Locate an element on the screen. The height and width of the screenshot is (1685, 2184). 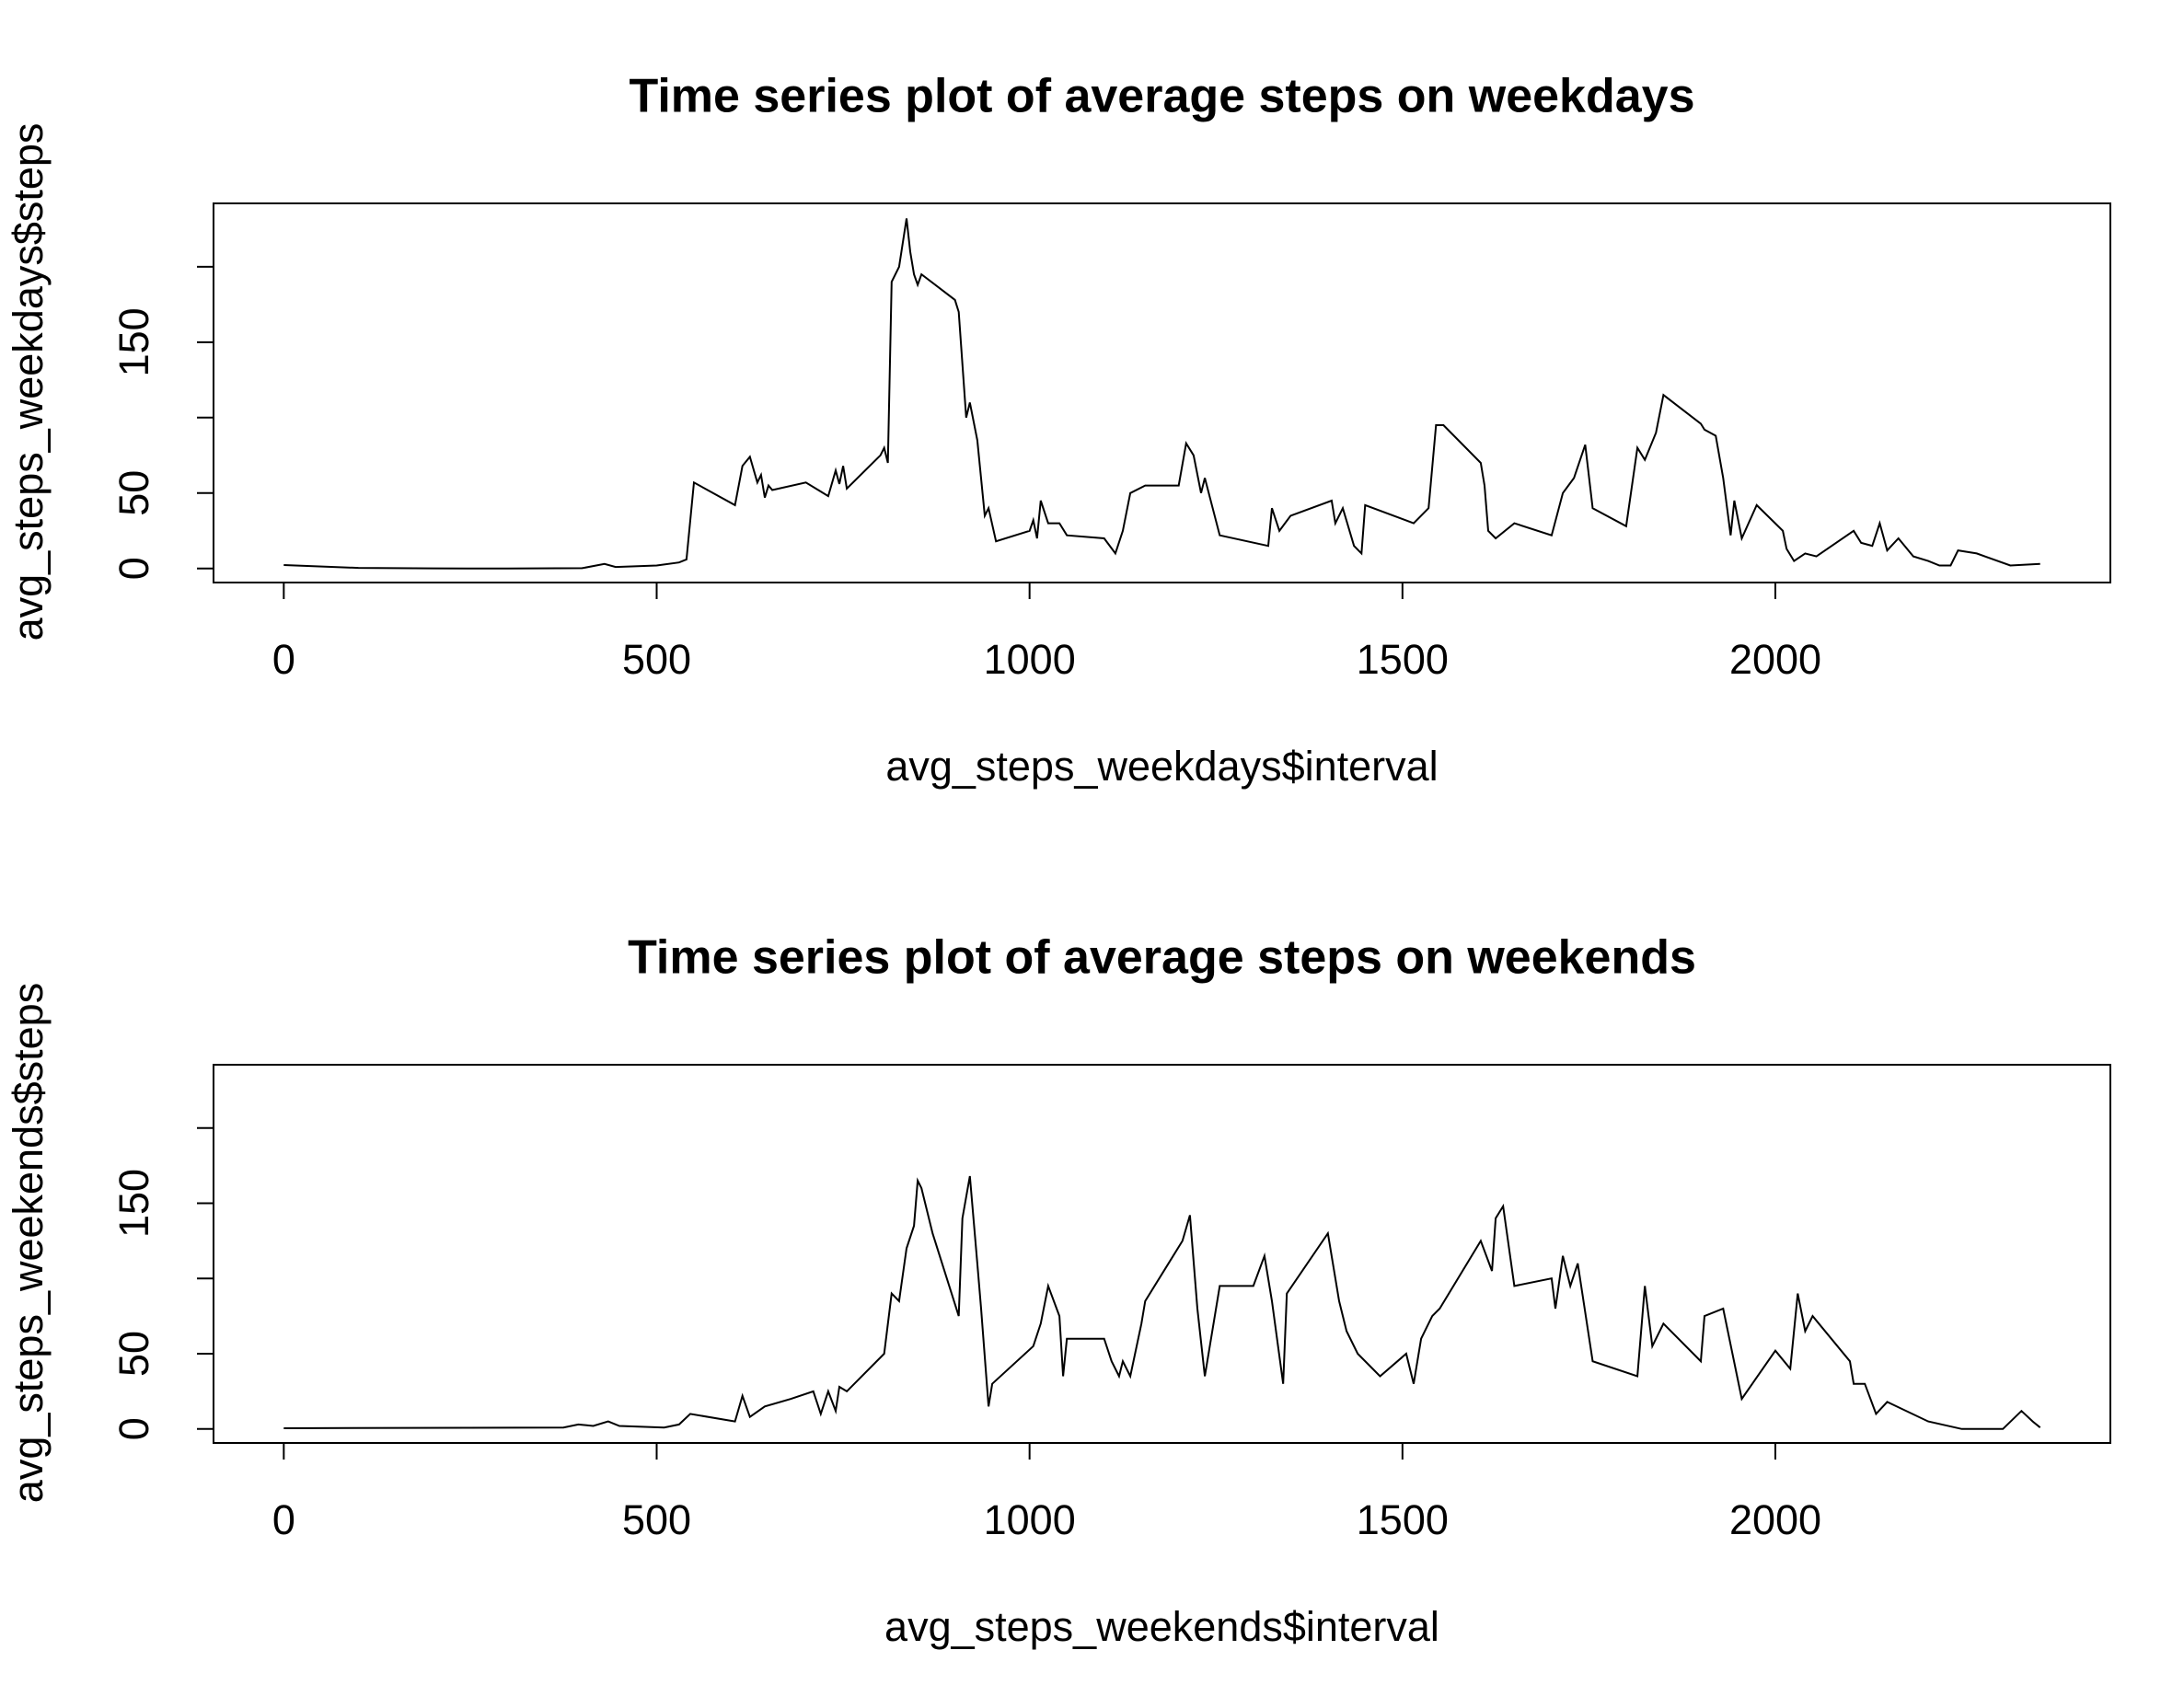
data-line is located at coordinates (1162, 1302).